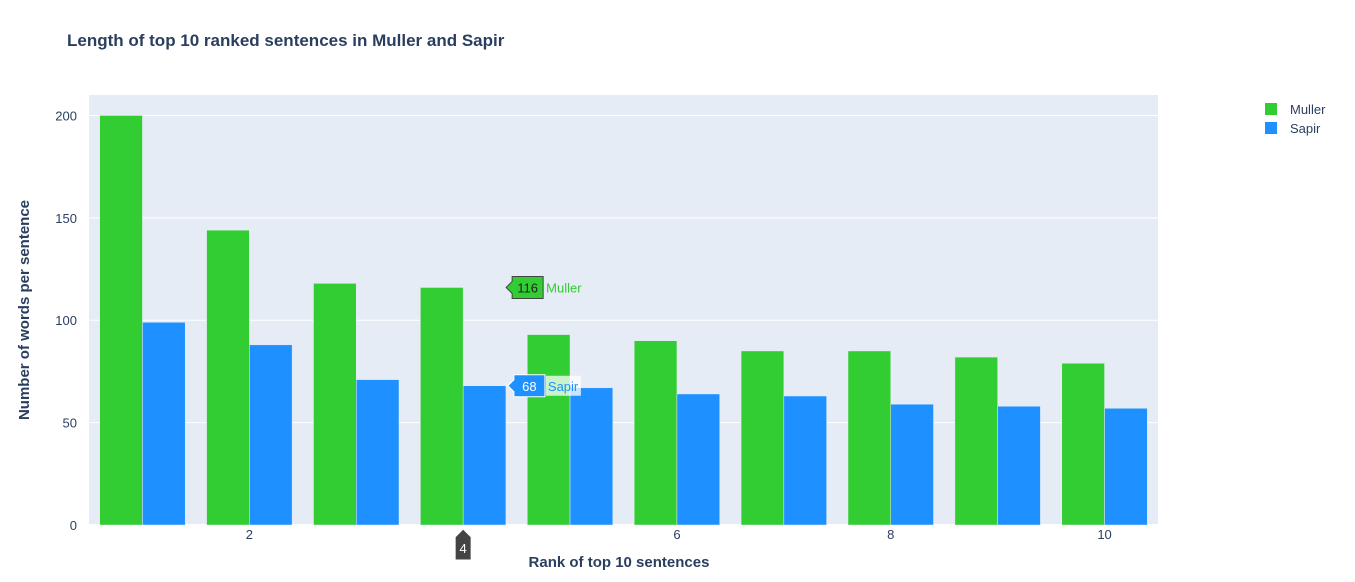 The image size is (1355, 582). What do you see at coordinates (1295, 119) in the screenshot?
I see `legend: Muller Sapir` at bounding box center [1295, 119].